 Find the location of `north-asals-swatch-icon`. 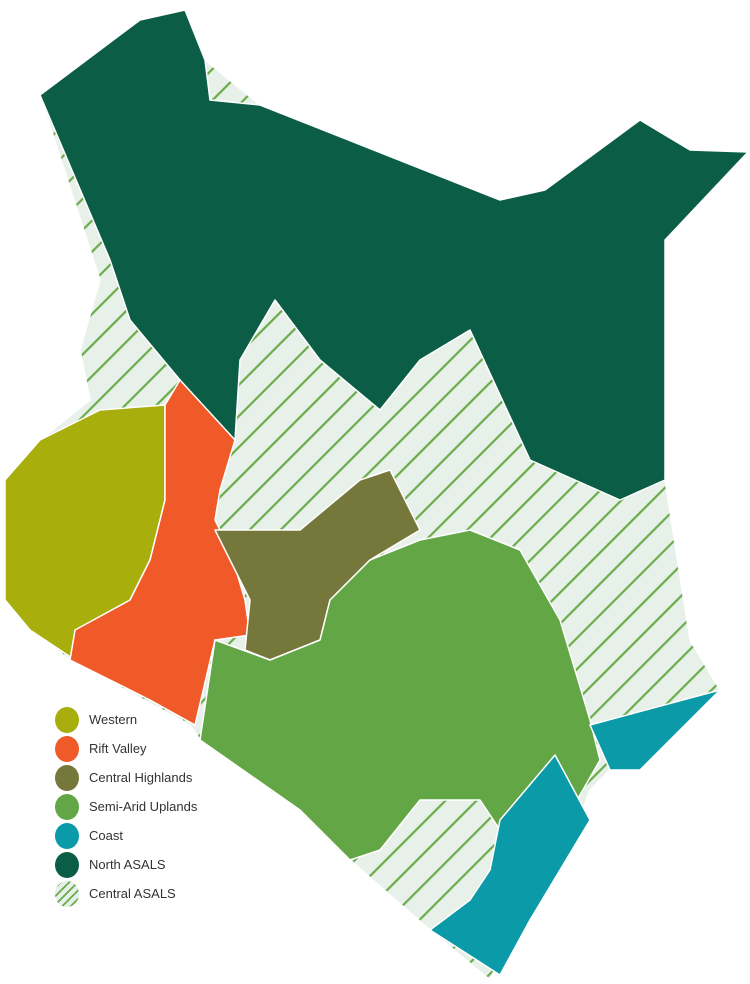

north-asals-swatch-icon is located at coordinates (67, 864).